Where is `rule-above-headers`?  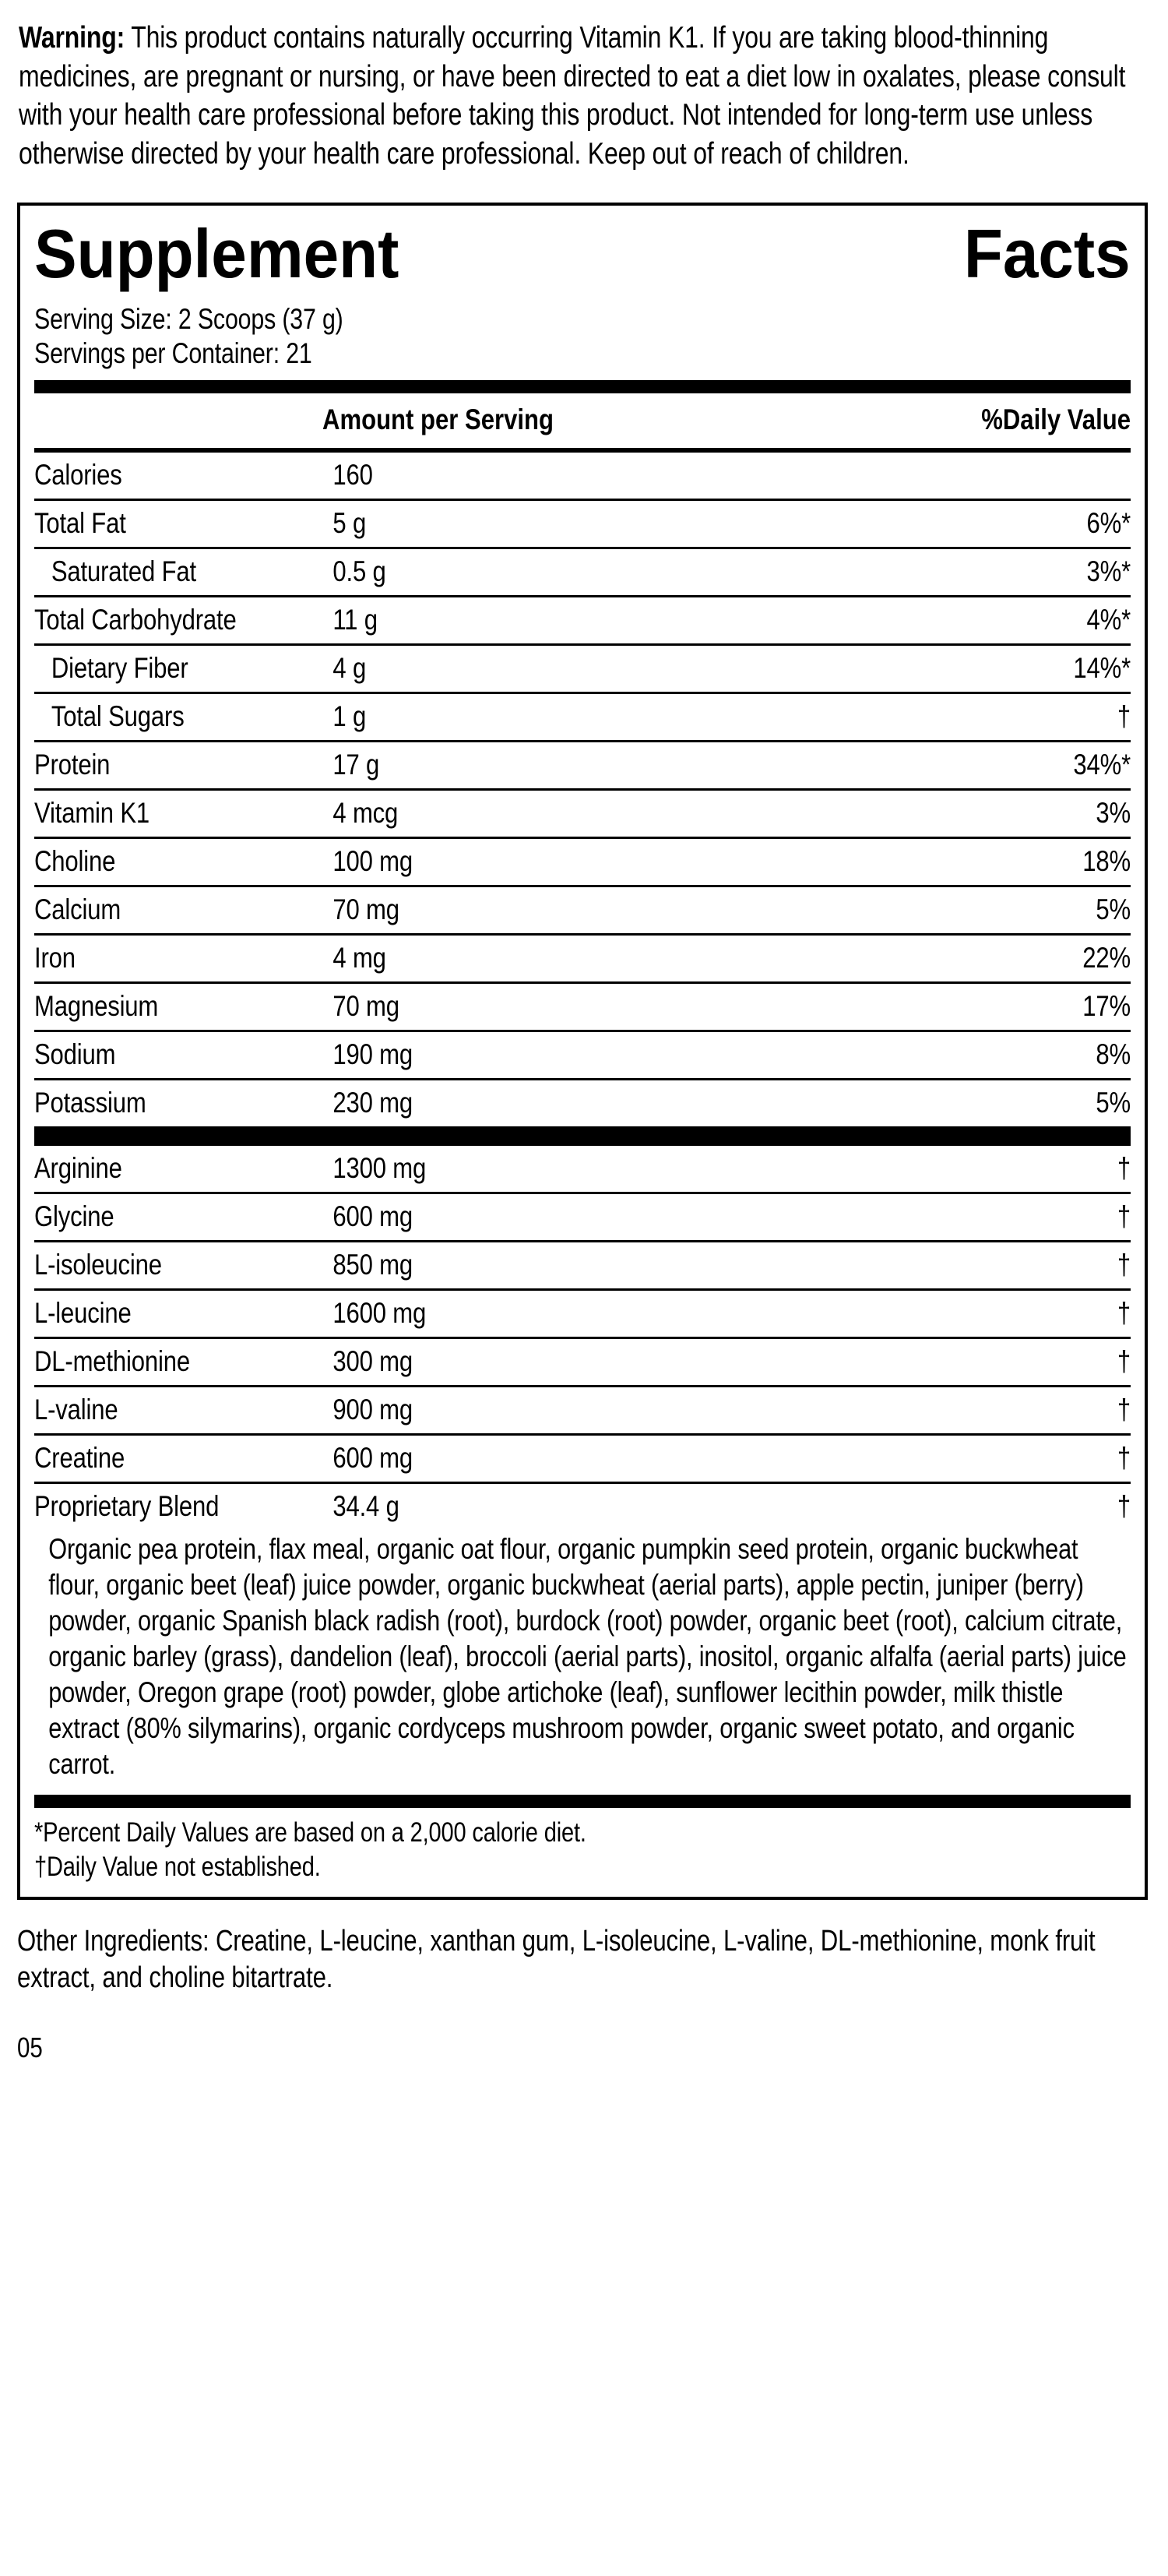
rule-above-headers is located at coordinates (582, 386).